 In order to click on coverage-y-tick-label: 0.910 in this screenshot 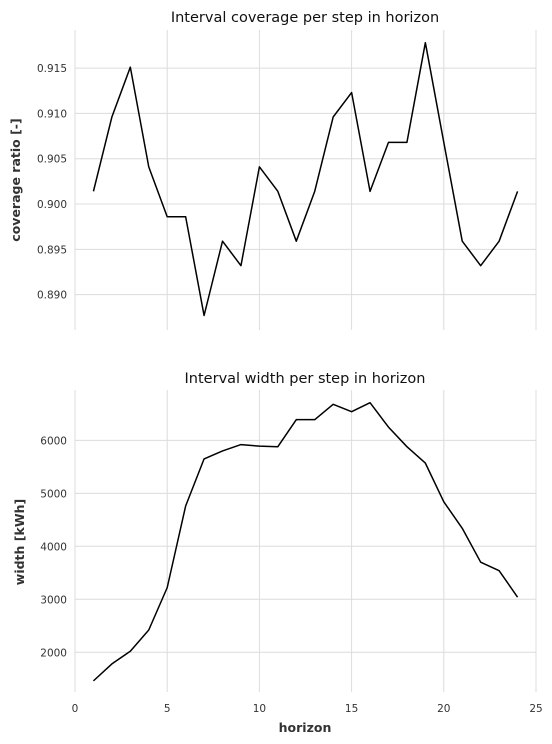, I will do `click(52, 114)`.